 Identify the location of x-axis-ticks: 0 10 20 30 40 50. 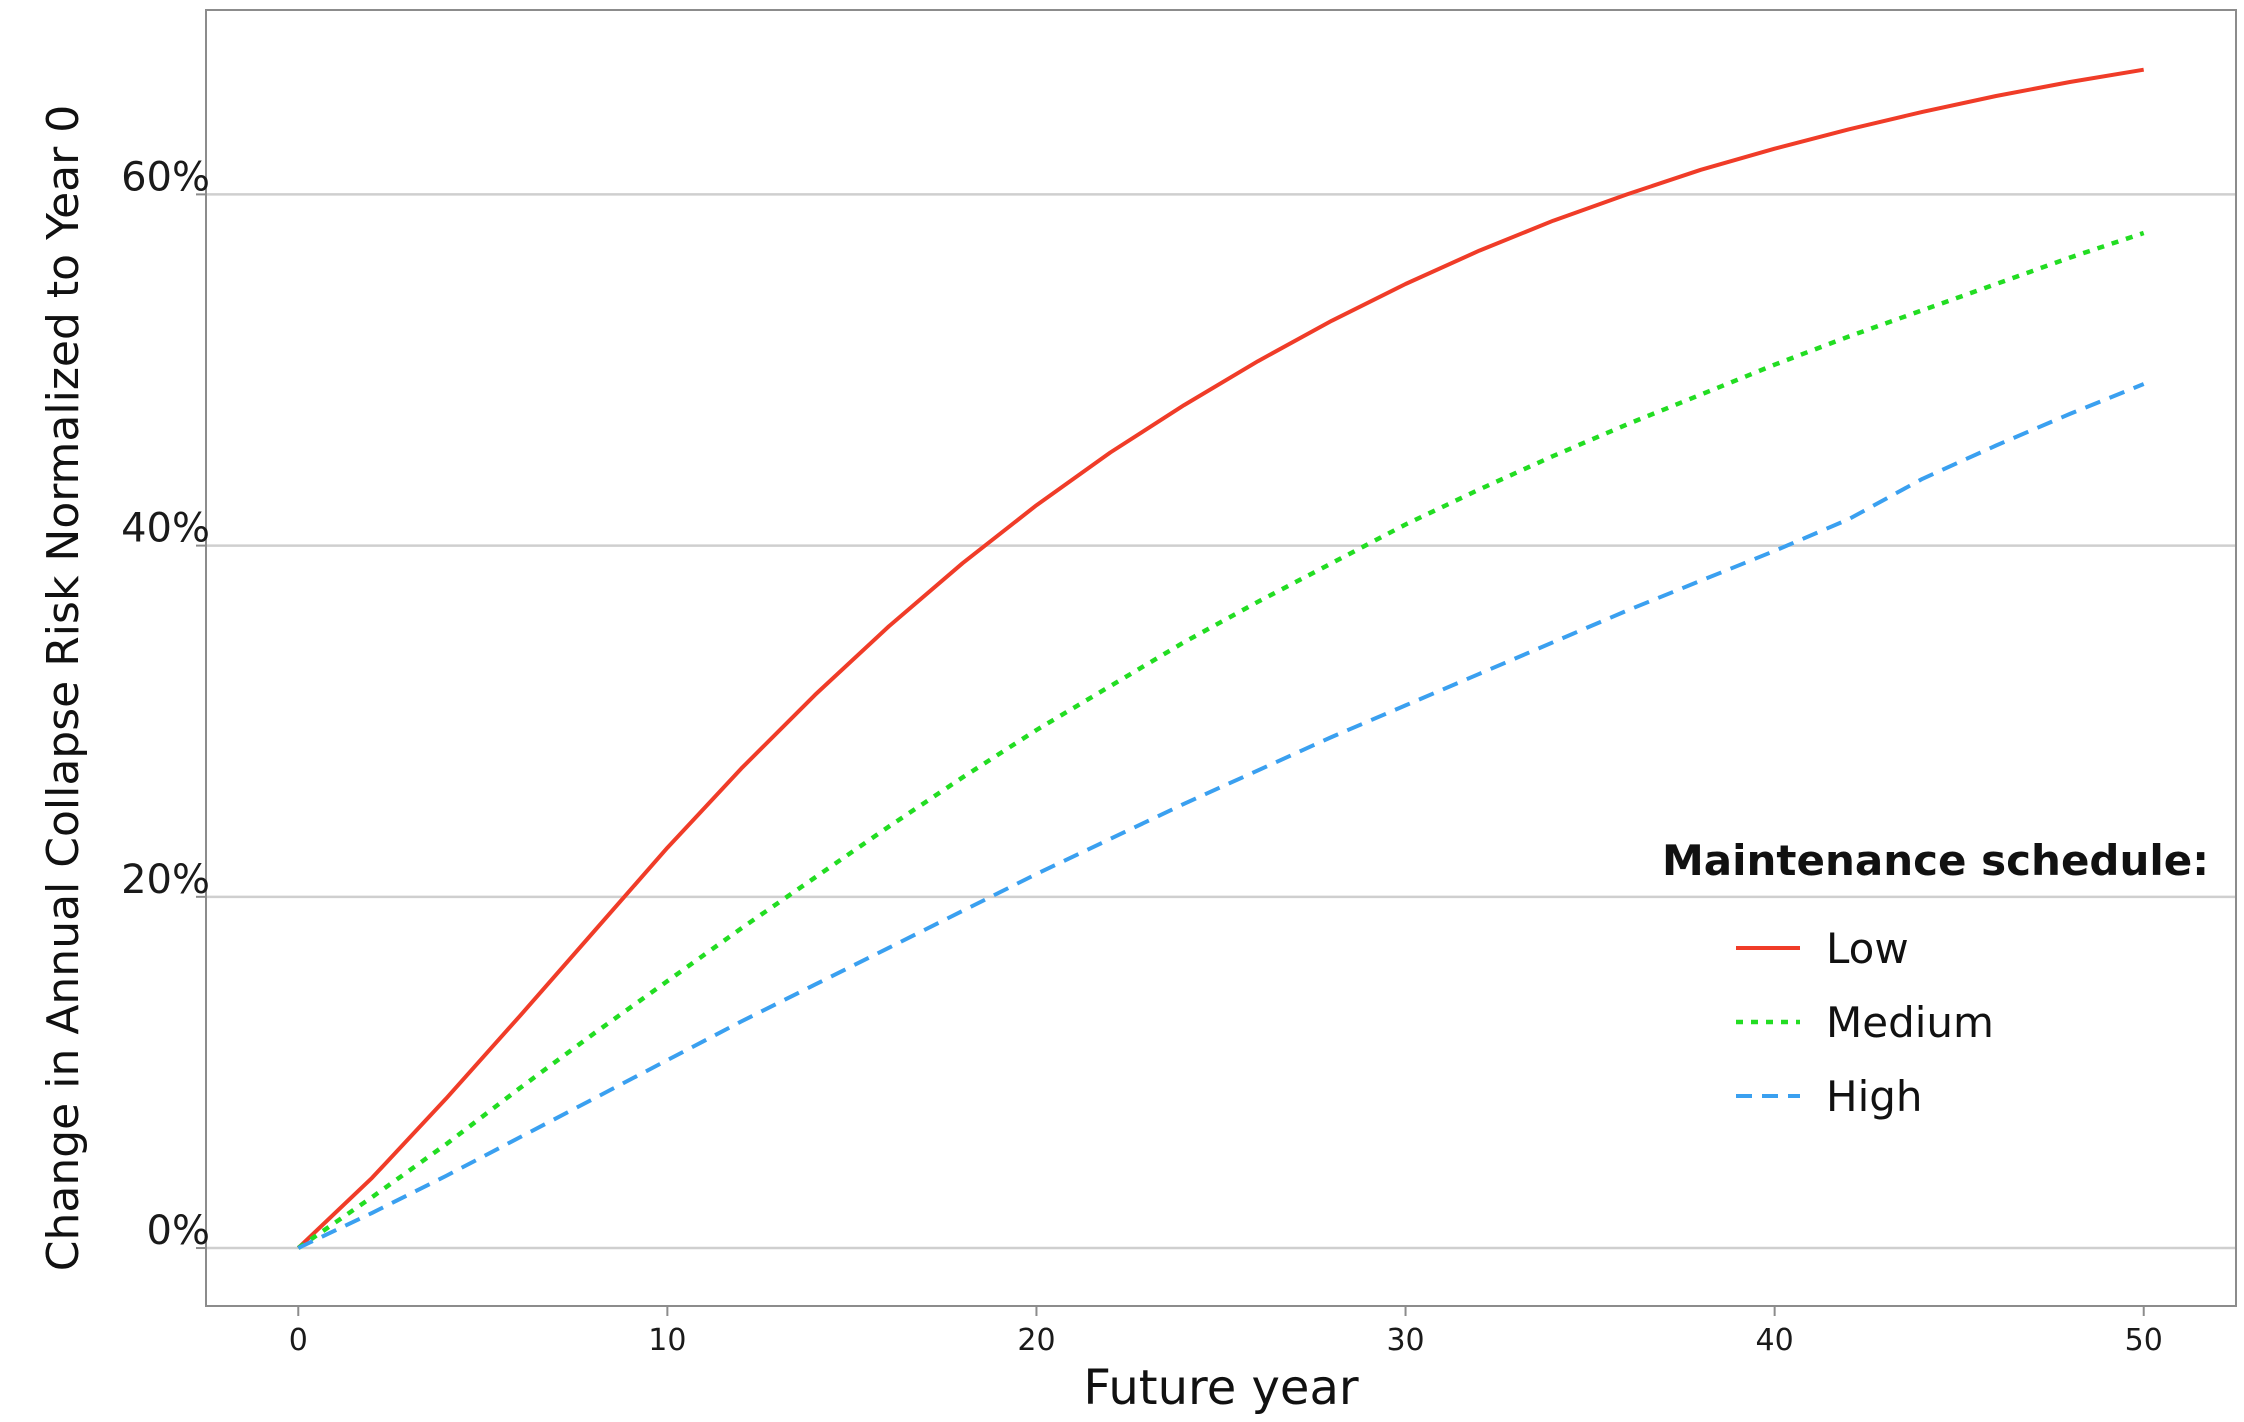
(1226, 1332).